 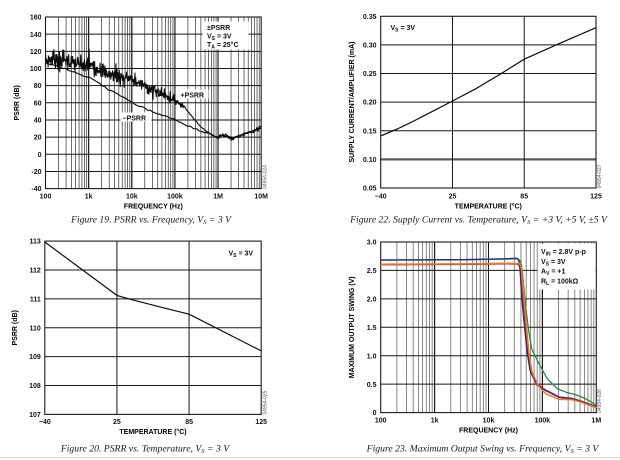 I want to click on svg-text: 2.0, so click(x=372, y=300).